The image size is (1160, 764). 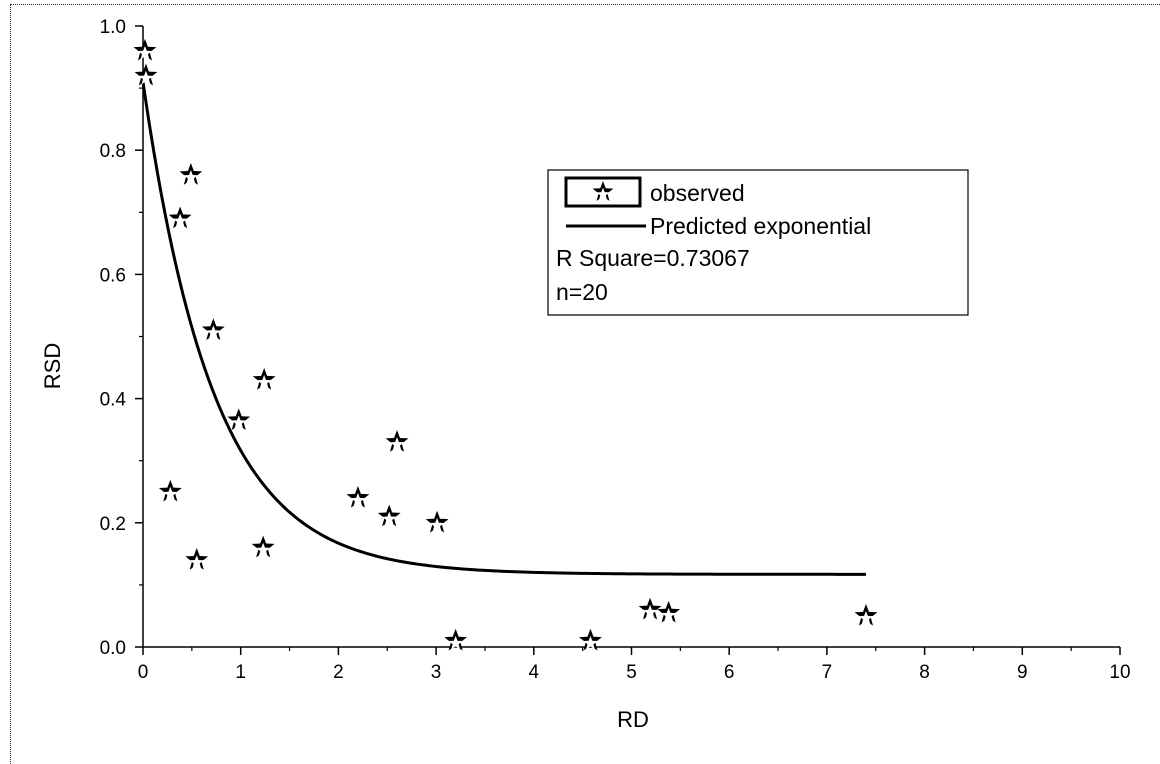 I want to click on y-tick-label: 0.8, so click(x=113, y=151).